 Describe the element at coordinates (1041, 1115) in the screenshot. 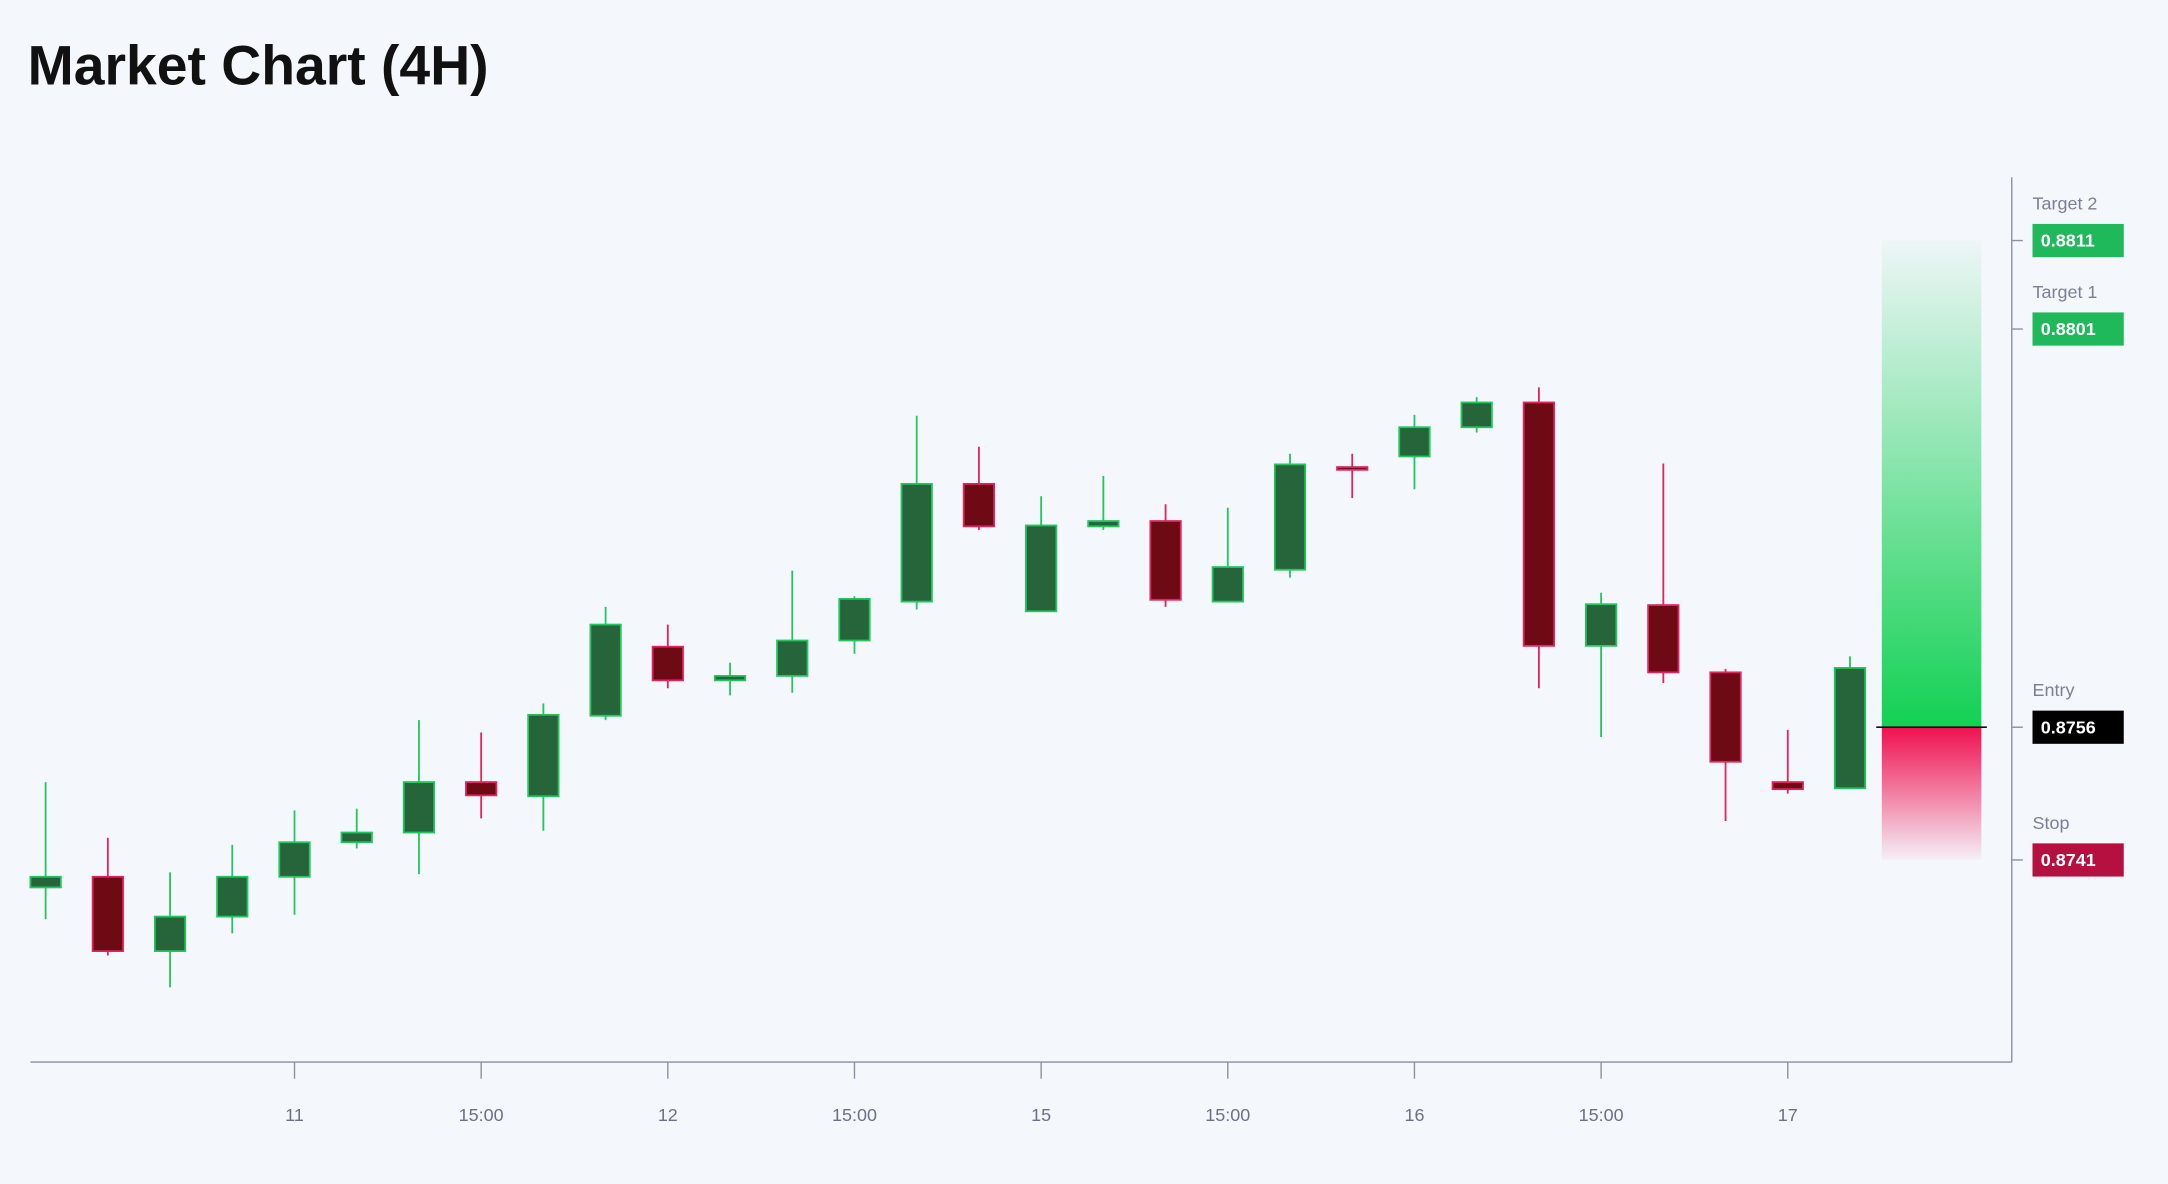

I see `x-tick-label: 15` at that location.